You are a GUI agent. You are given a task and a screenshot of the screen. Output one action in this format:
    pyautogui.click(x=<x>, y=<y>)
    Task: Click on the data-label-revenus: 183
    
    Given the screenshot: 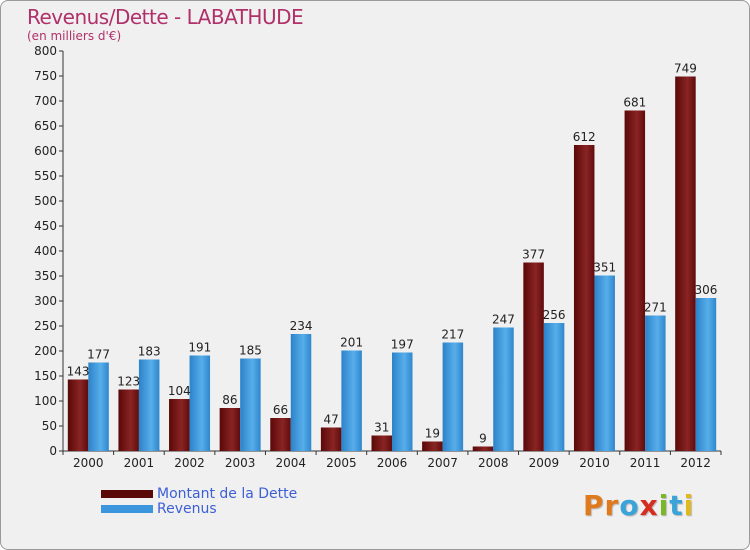 What is the action you would take?
    pyautogui.click(x=149, y=352)
    